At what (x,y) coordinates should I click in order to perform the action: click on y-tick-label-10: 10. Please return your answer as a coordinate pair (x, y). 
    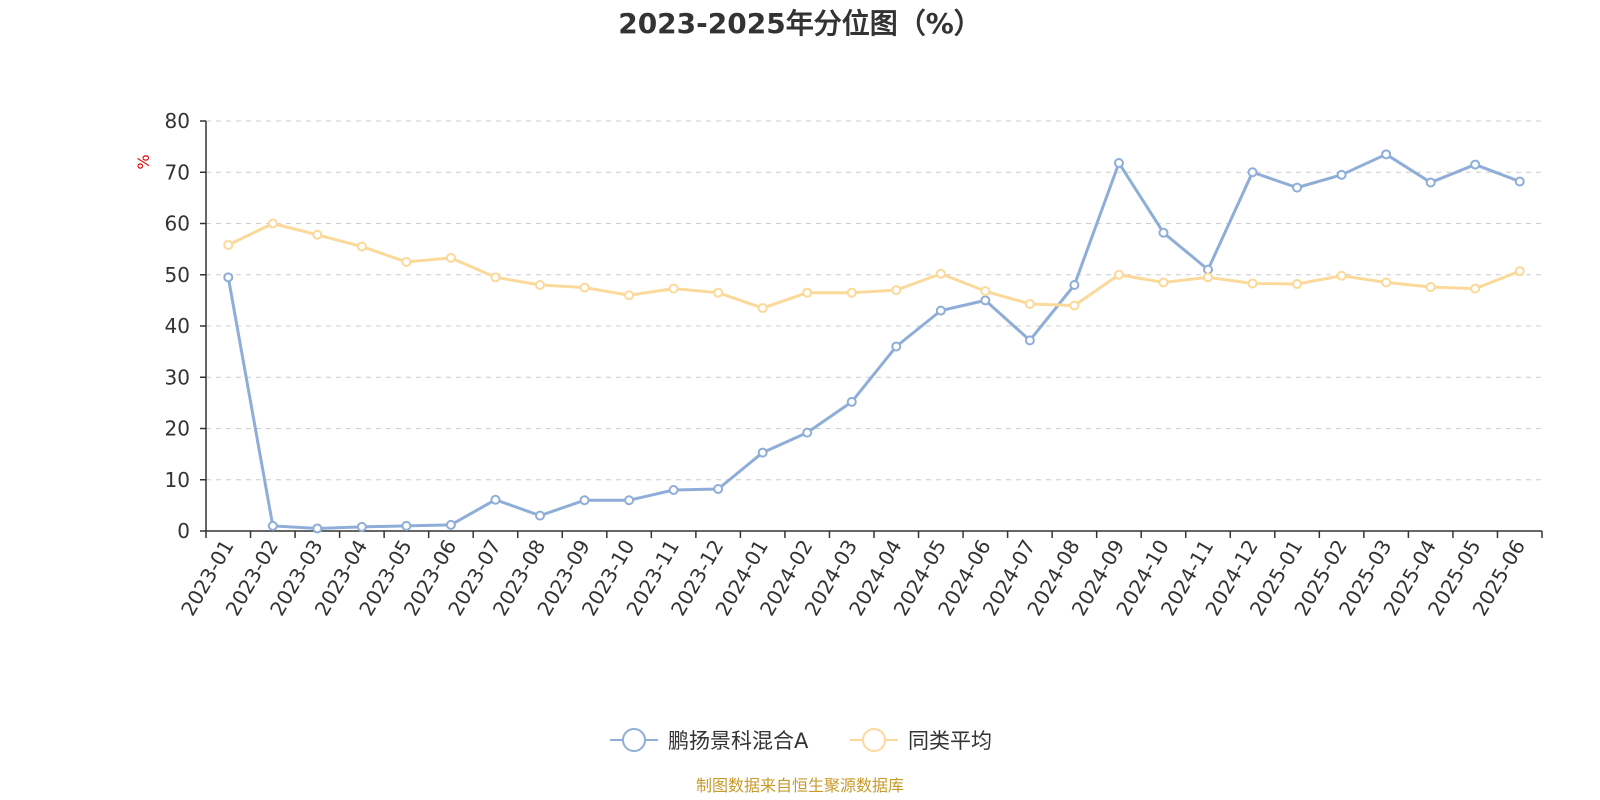
    Looking at the image, I should click on (177, 480).